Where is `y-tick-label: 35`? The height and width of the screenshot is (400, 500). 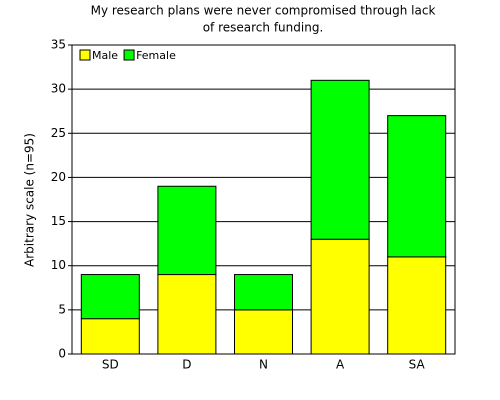
y-tick-label: 35 is located at coordinates (58, 45).